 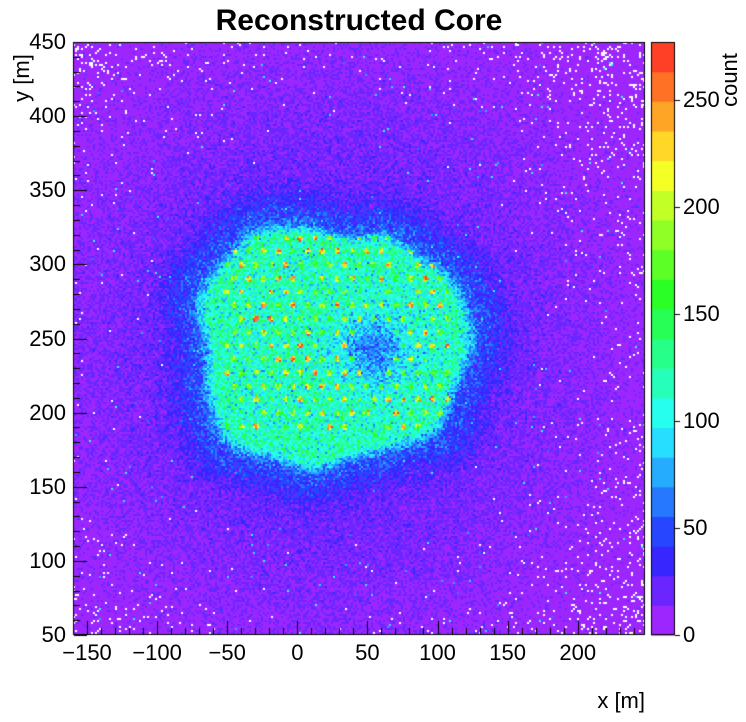 What do you see at coordinates (47, 41) in the screenshot?
I see `y-tick-label: 450` at bounding box center [47, 41].